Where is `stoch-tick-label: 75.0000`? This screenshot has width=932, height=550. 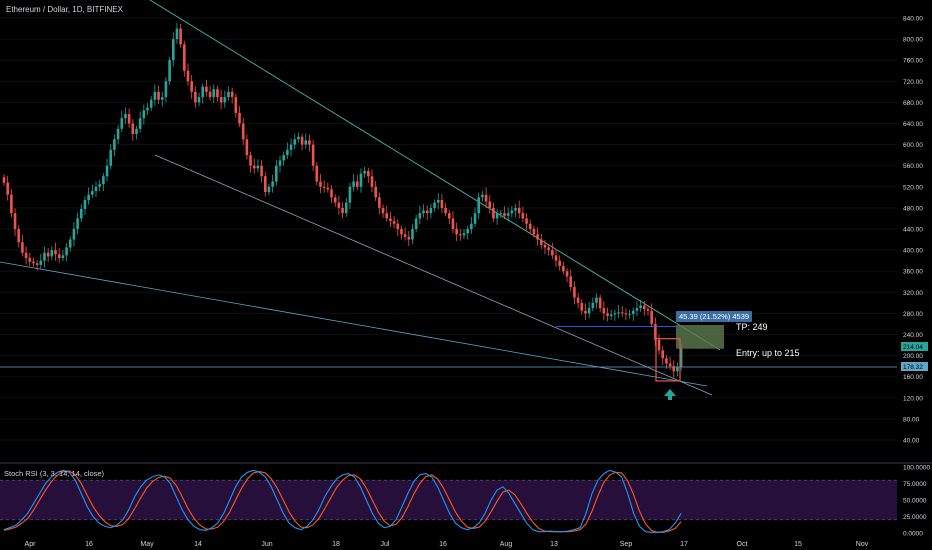 stoch-tick-label: 75.0000 is located at coordinates (915, 484).